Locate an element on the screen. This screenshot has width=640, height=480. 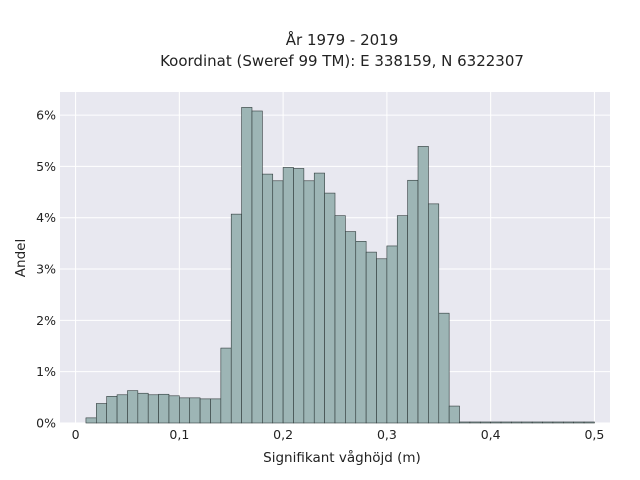
y-axis-ticks: 0% 1% 2% 3% 4% 5% 6% is located at coordinates (46, 269).